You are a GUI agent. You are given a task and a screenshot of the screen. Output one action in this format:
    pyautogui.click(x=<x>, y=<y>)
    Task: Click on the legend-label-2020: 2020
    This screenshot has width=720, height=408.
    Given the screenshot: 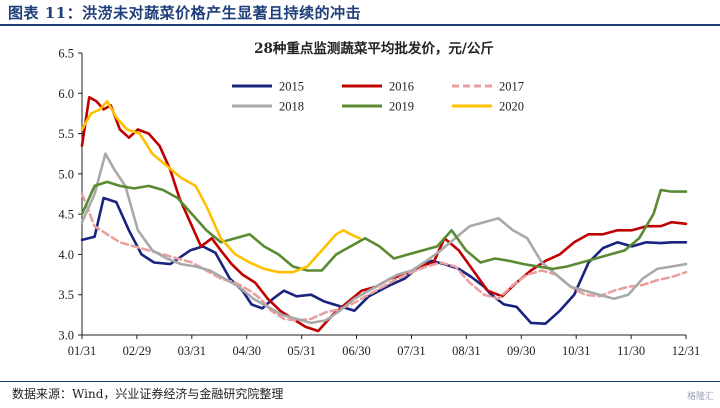 What is the action you would take?
    pyautogui.click(x=511, y=107)
    